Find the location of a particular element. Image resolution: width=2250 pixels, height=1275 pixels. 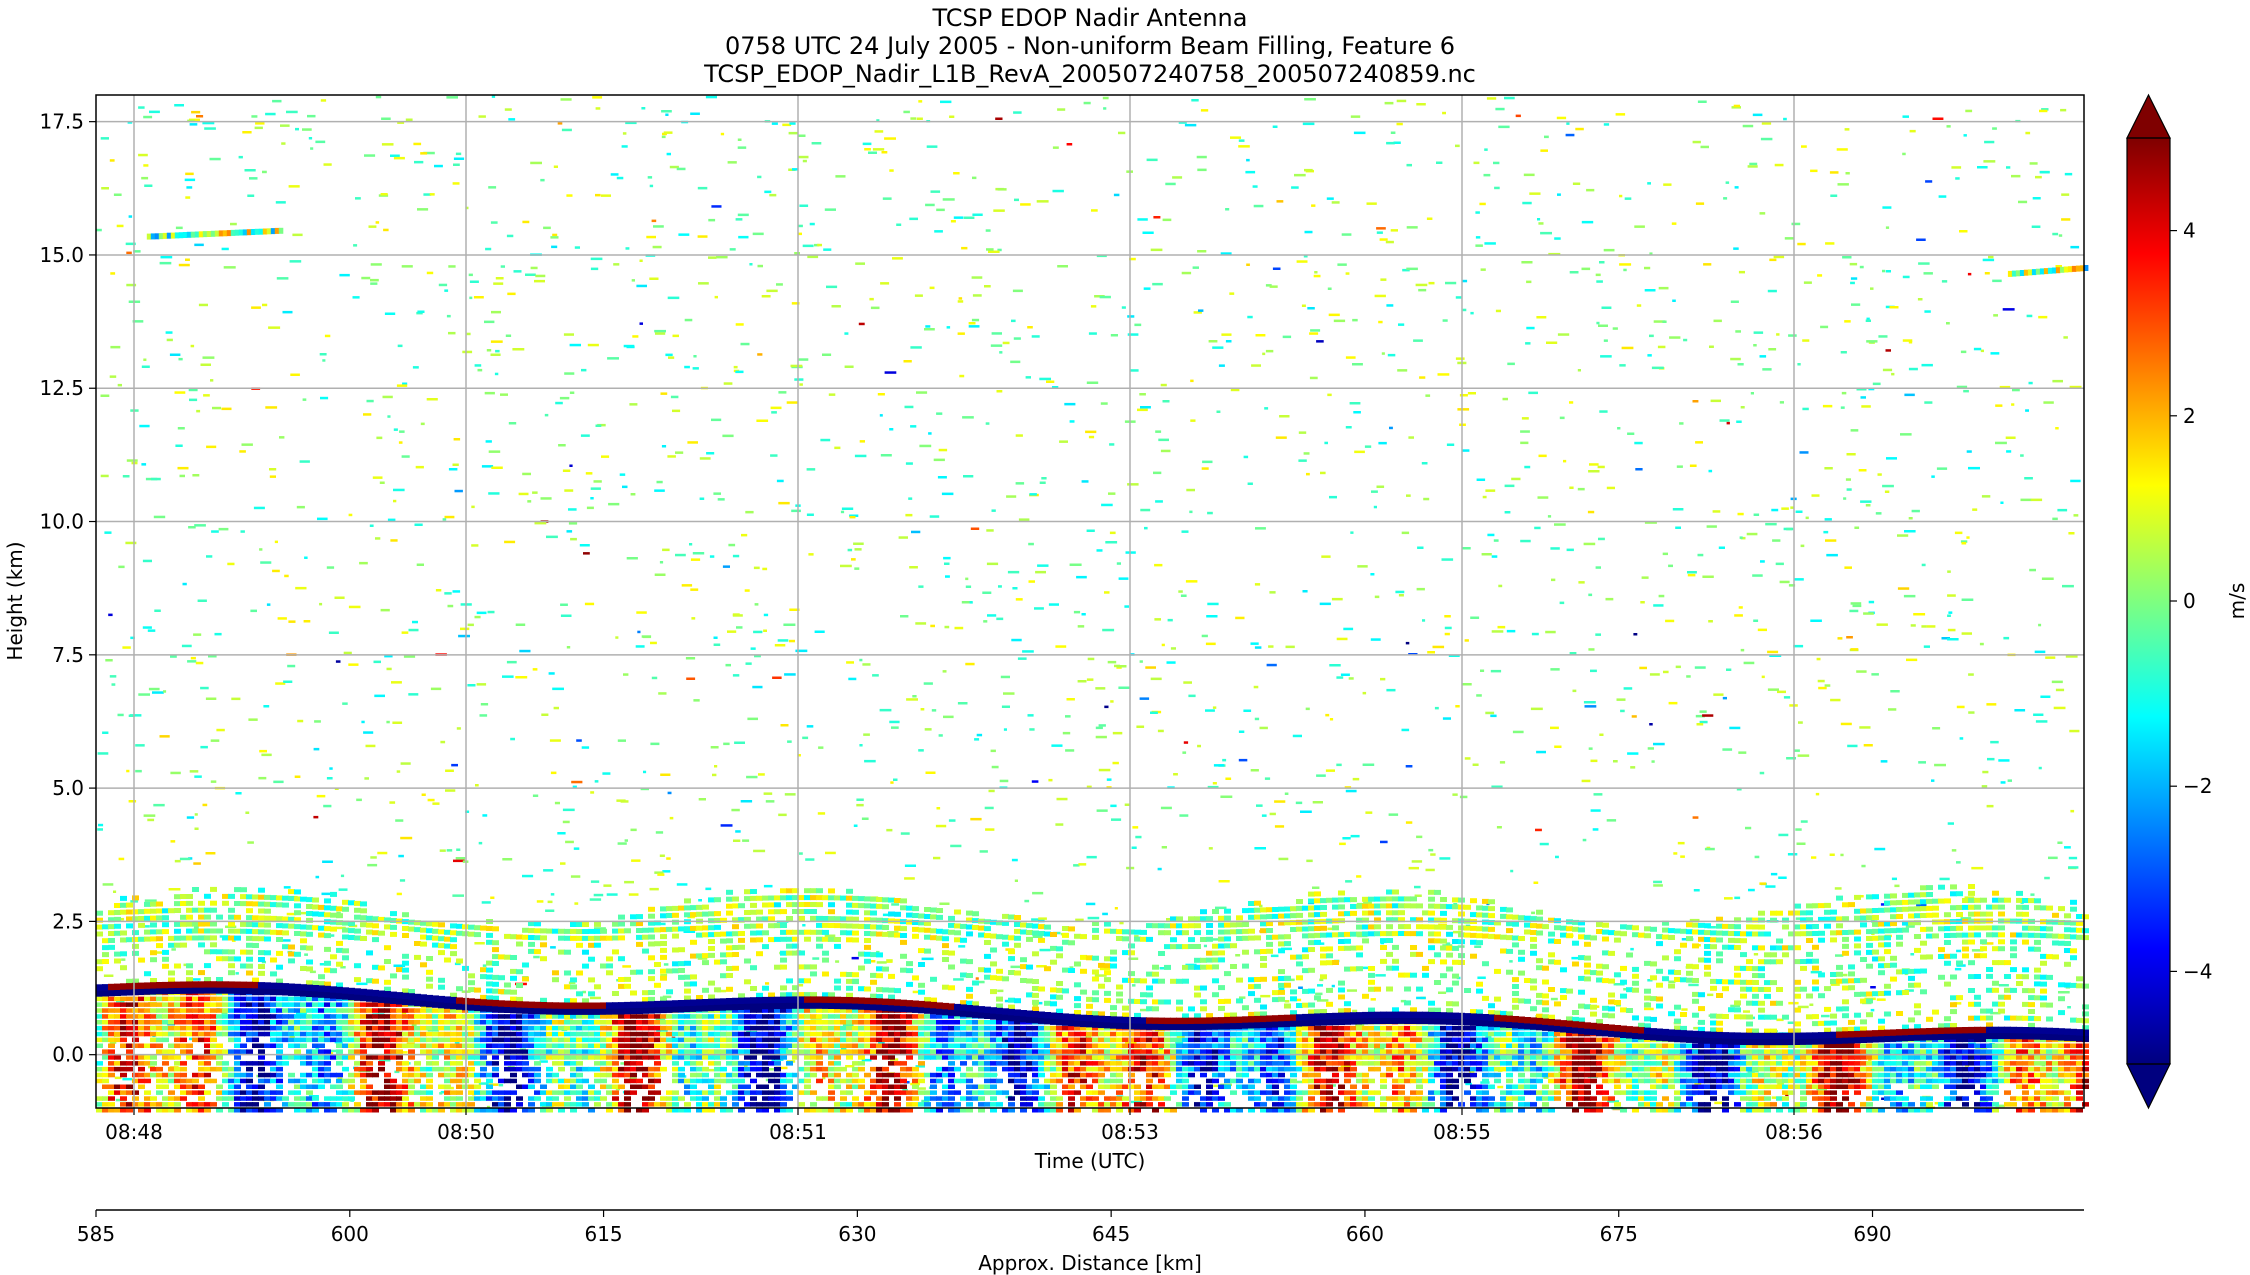

y-tick-label: 10.0 is located at coordinates (61, 522).